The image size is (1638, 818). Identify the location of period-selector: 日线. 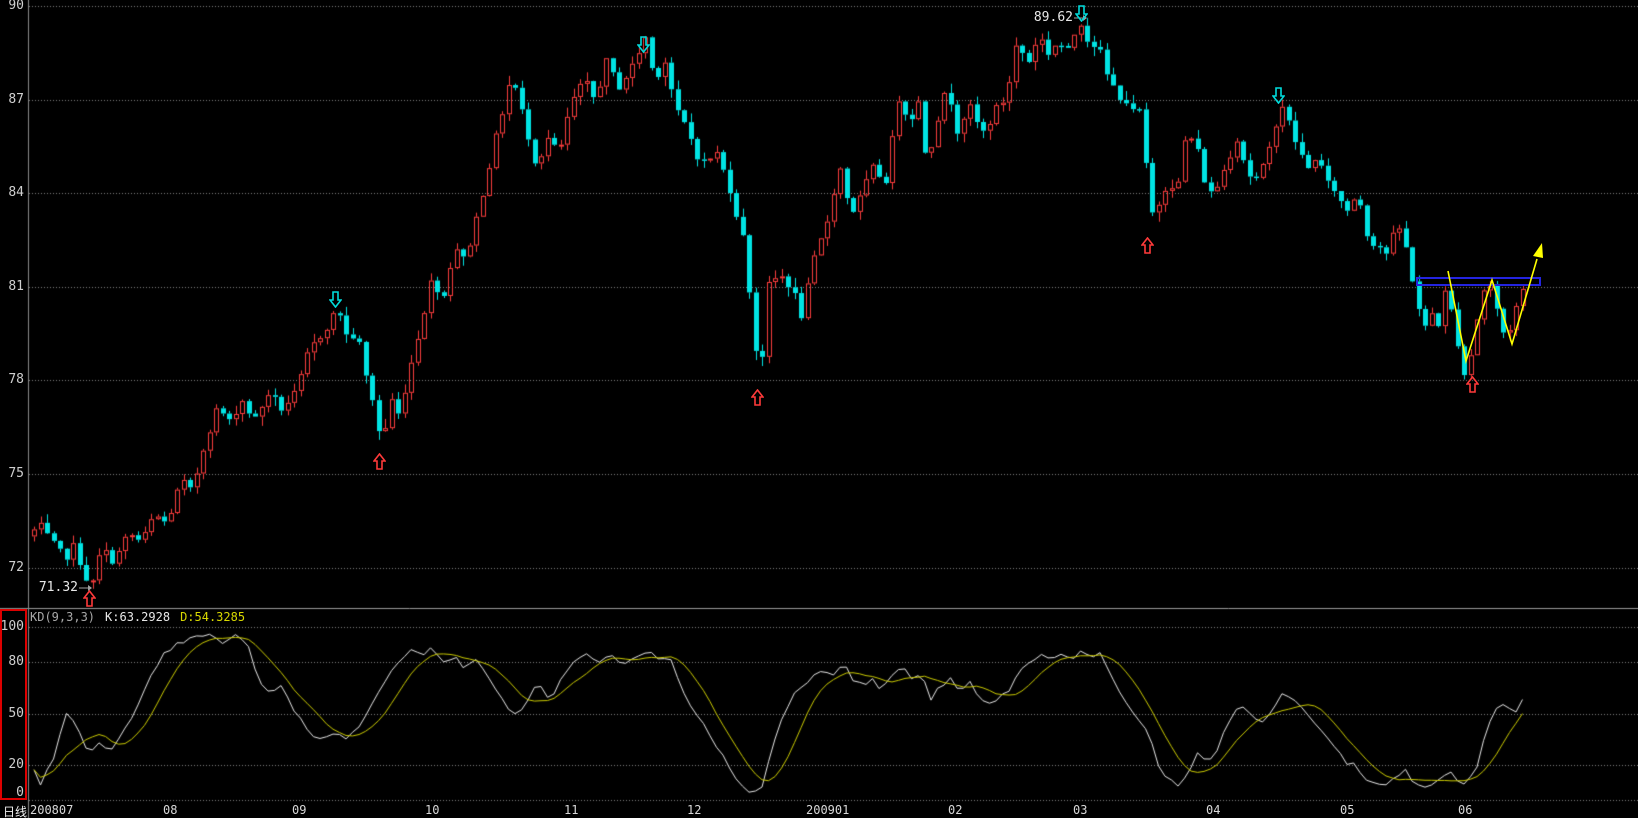
(15, 811).